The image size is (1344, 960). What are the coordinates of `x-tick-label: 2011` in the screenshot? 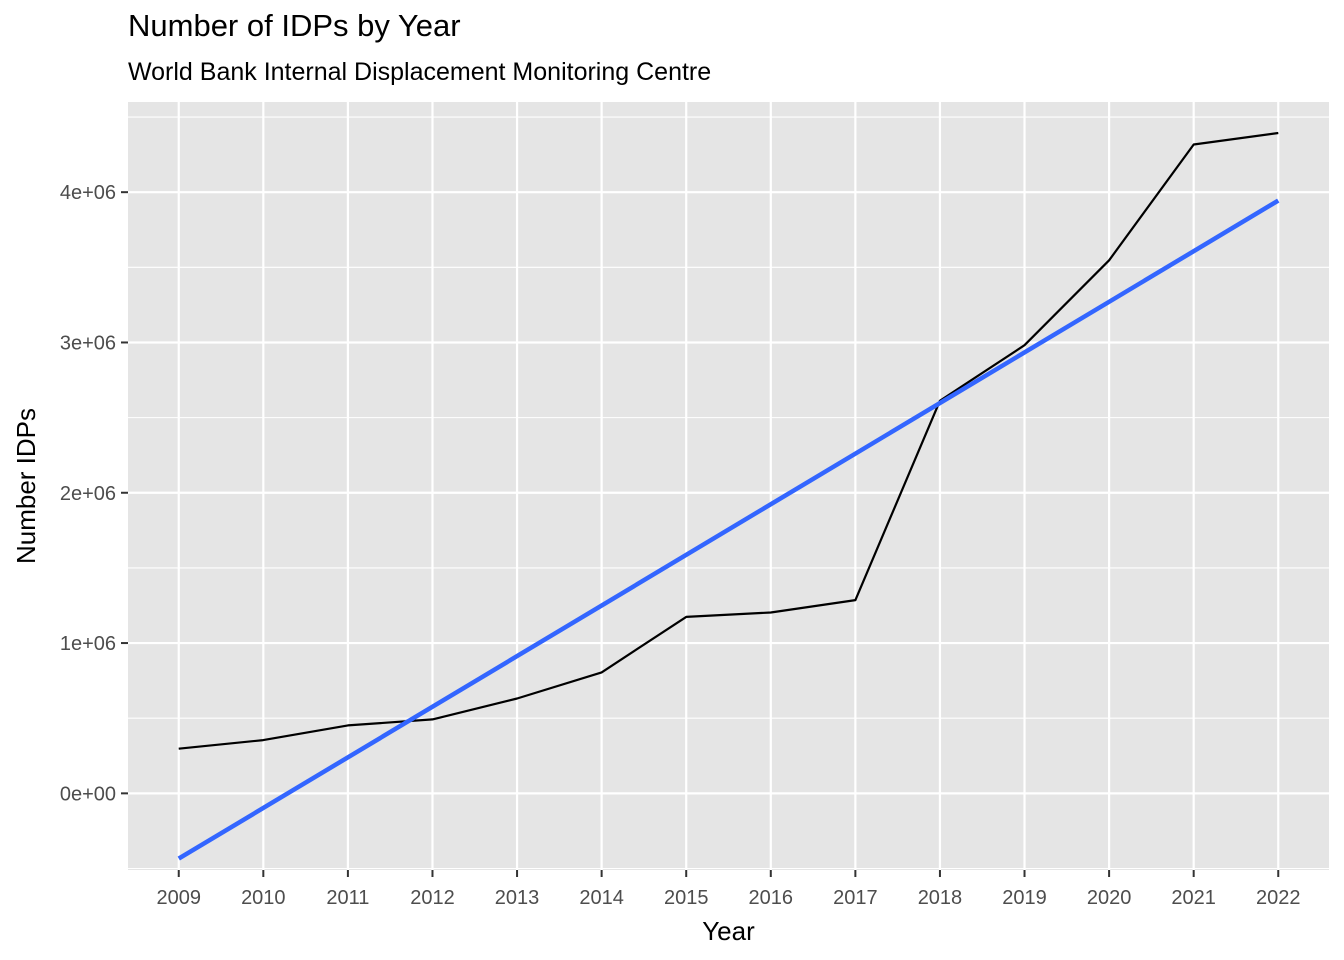 It's located at (347, 898).